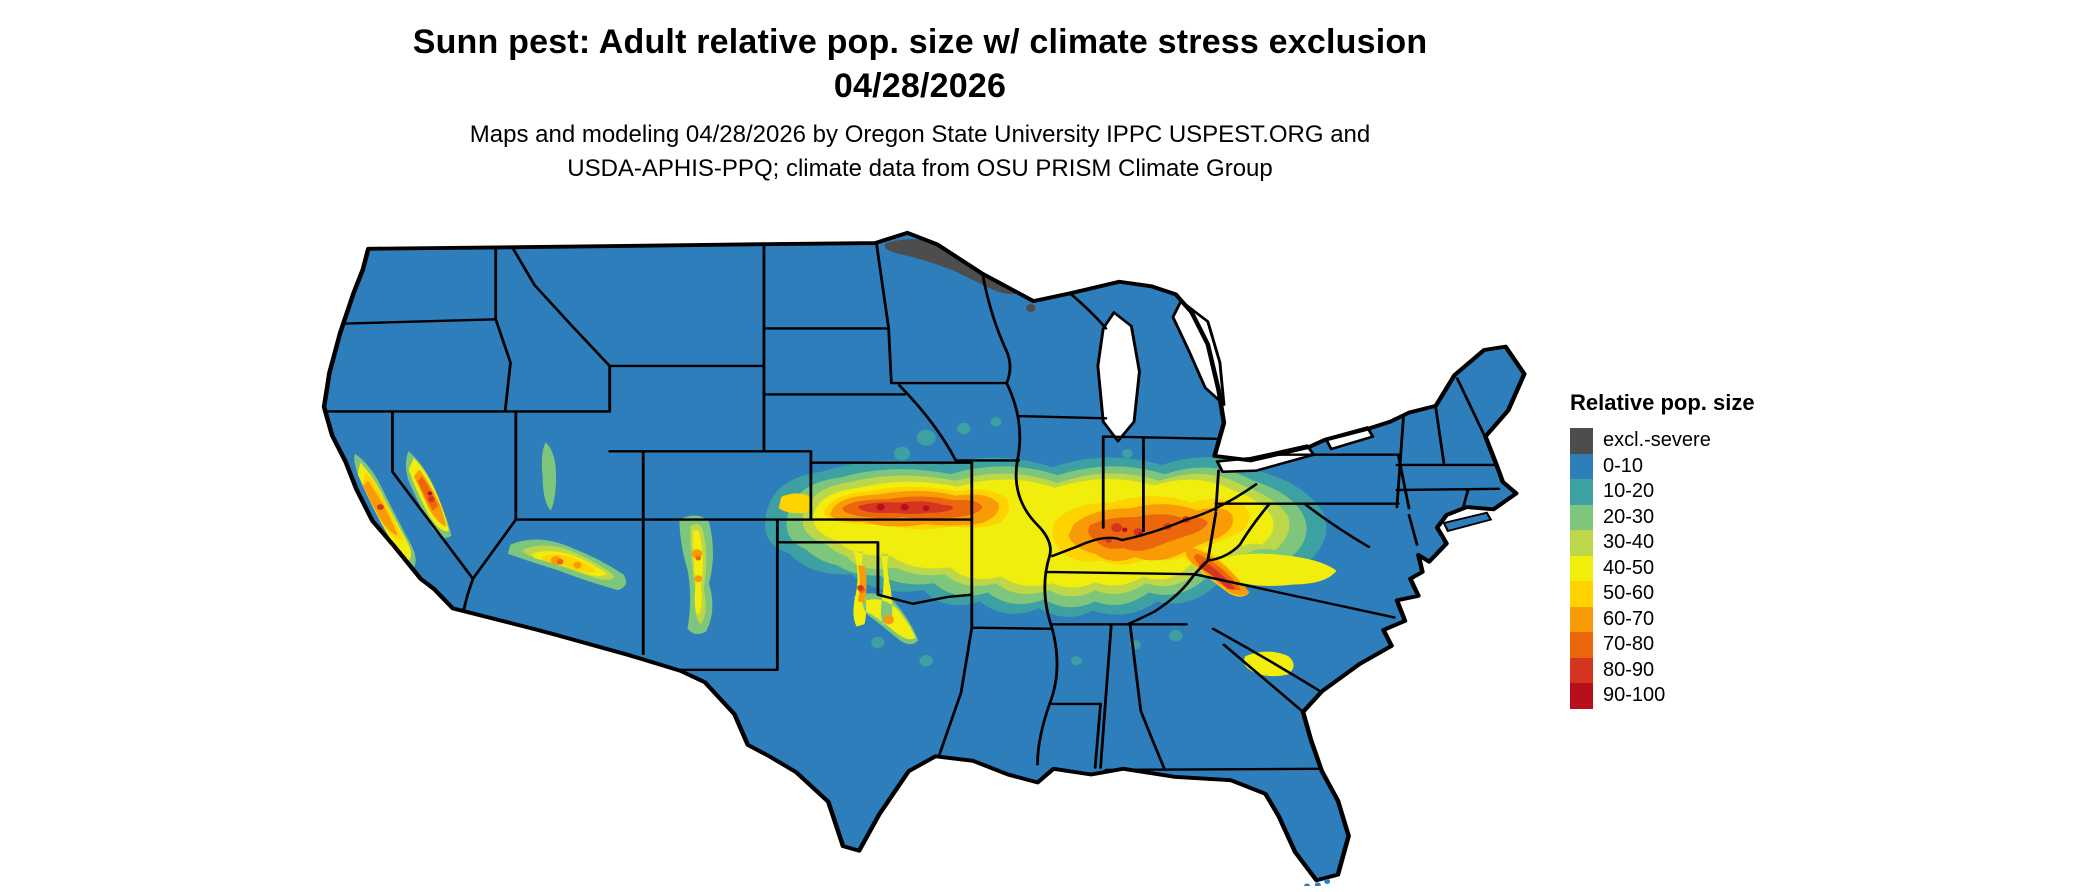 Image resolution: width=2100 pixels, height=892 pixels. I want to click on legend-item: 40-50, so click(1662, 568).